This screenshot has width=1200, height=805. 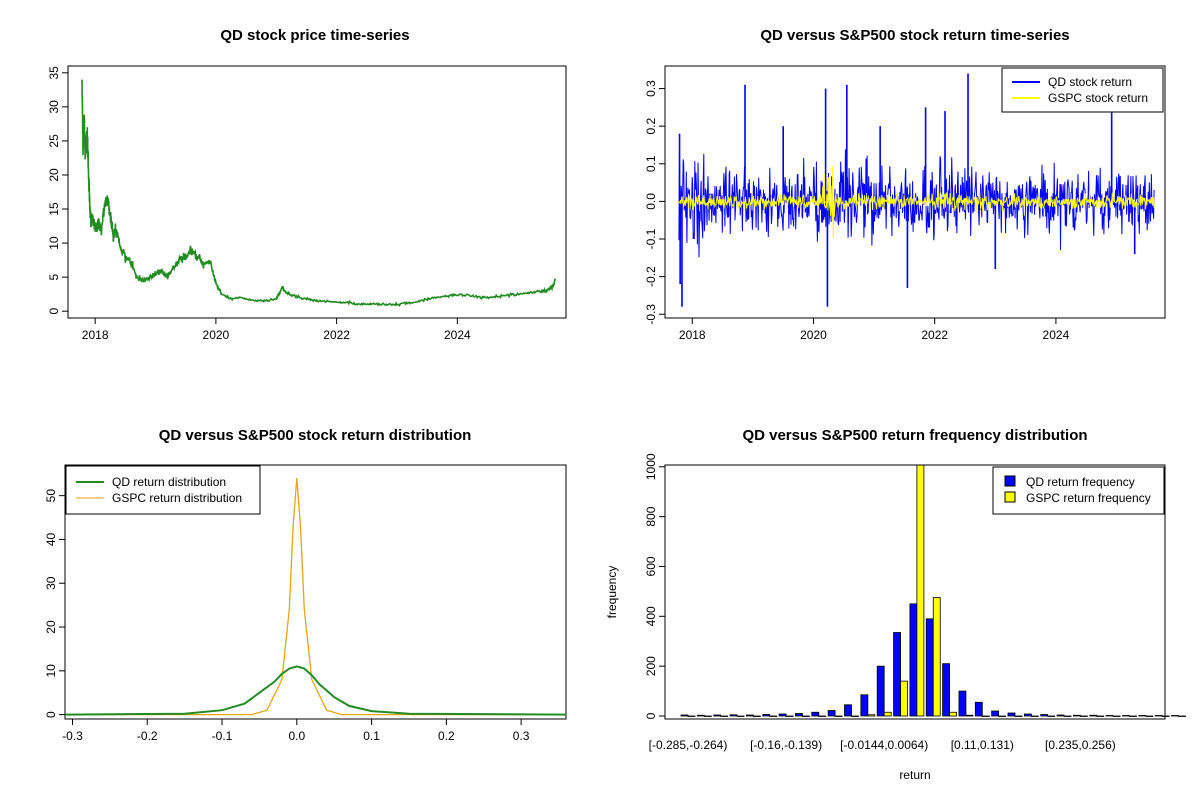 I want to click on density-series, so click(x=315, y=597).